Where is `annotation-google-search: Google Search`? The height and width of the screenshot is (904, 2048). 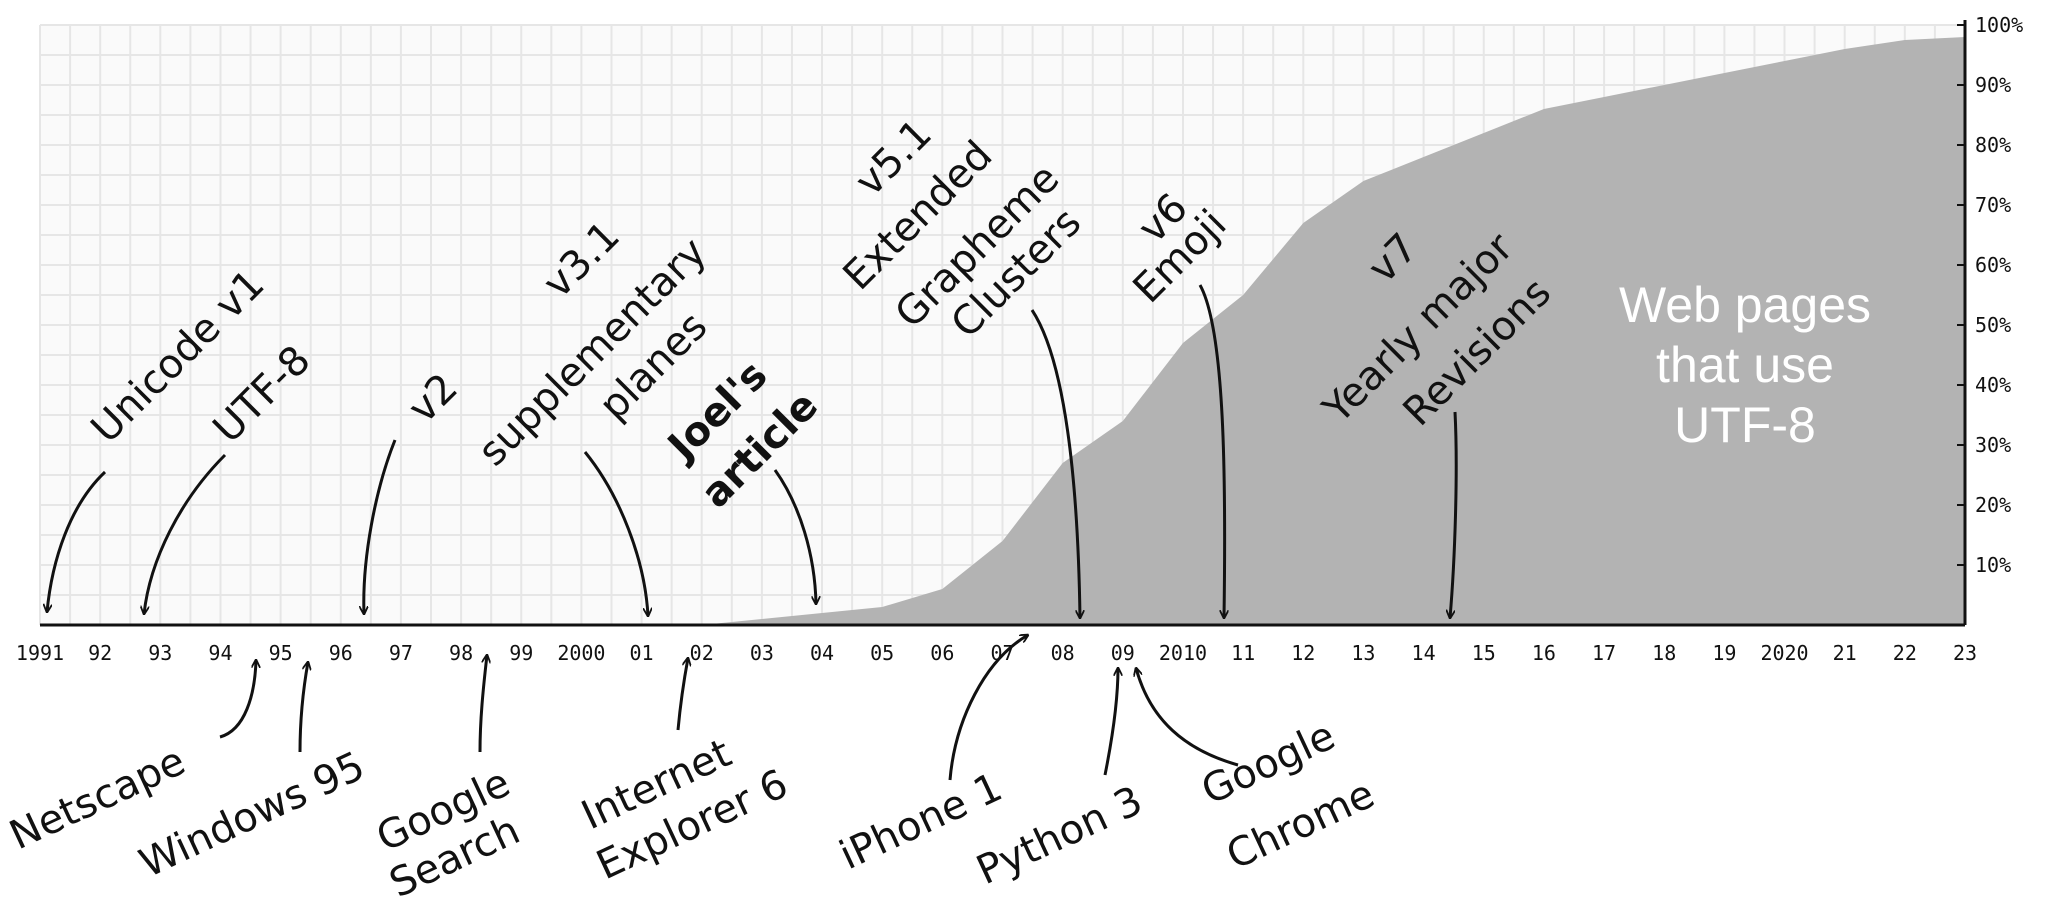 annotation-google-search: Google Search is located at coordinates (448, 779).